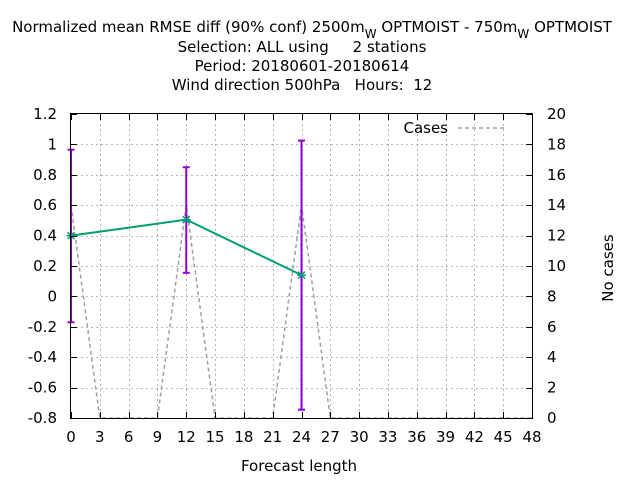  I want to click on legend-label: Cases, so click(425, 128).